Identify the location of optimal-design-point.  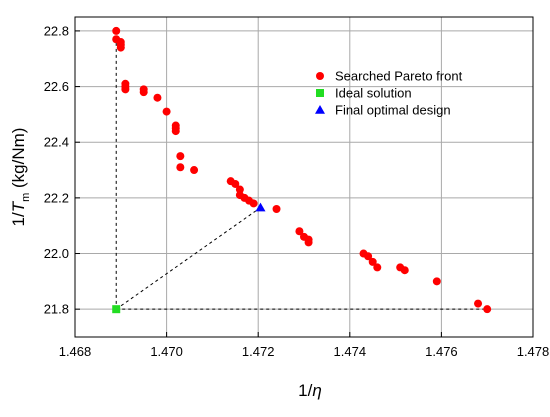
(260, 207).